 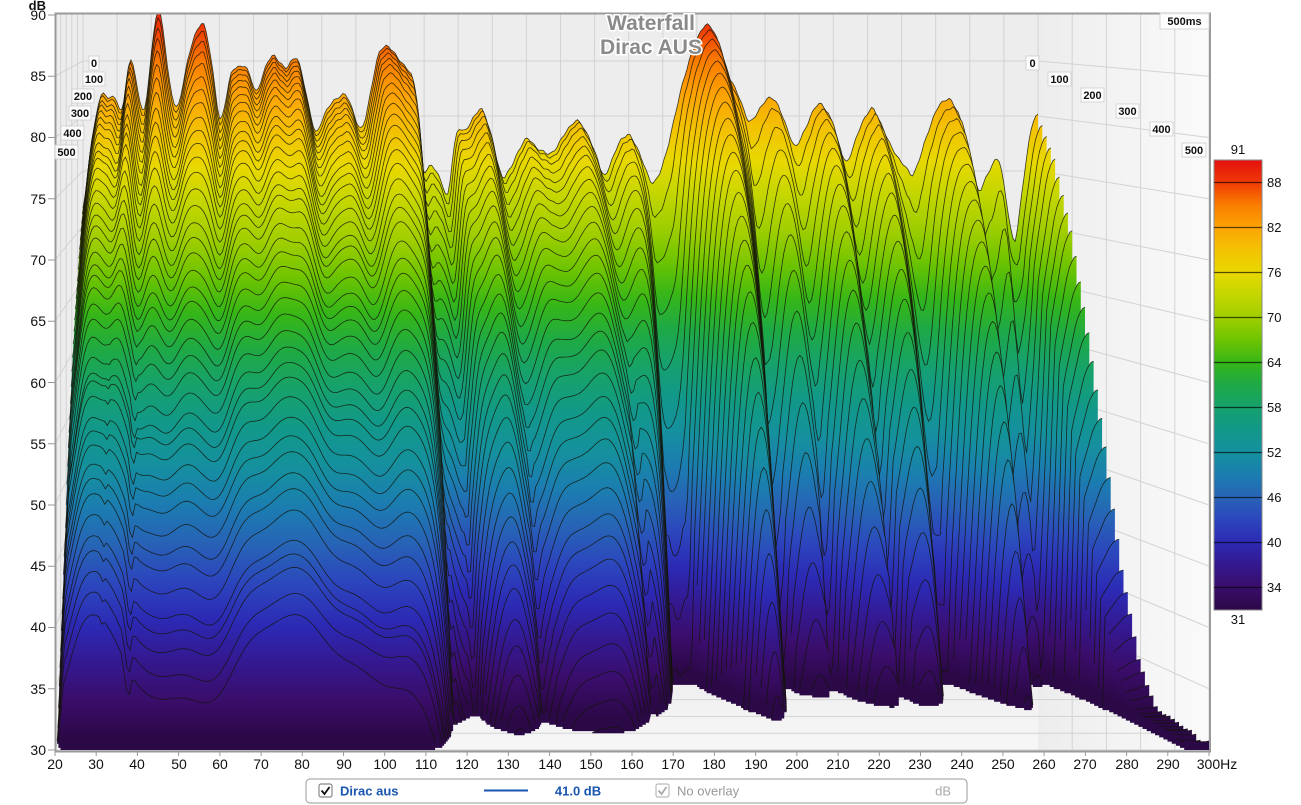 What do you see at coordinates (756, 764) in the screenshot?
I see `svg-text: 190` at bounding box center [756, 764].